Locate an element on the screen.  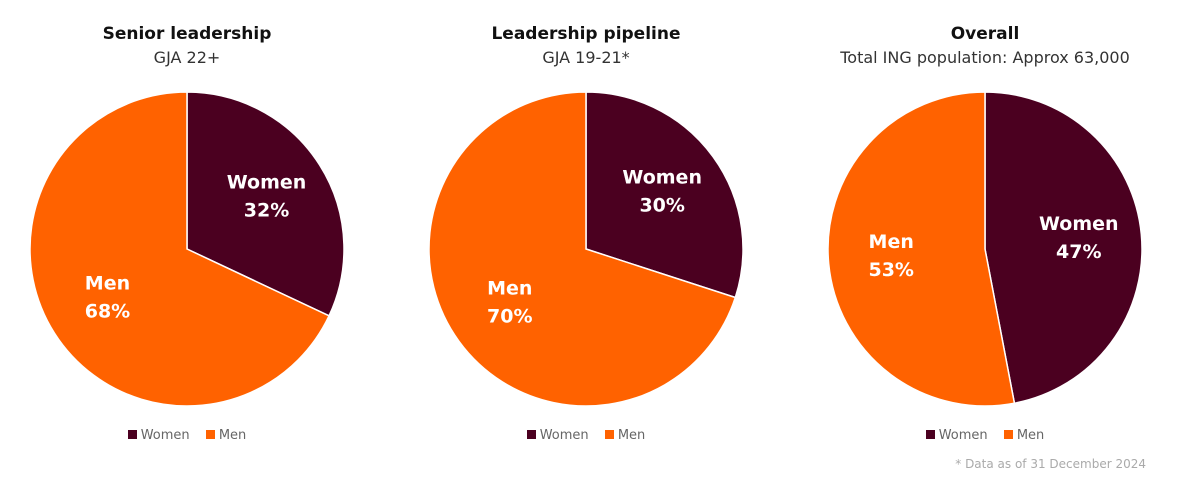
footnote: * Data as of 31 December 2024 is located at coordinates (1050, 464).